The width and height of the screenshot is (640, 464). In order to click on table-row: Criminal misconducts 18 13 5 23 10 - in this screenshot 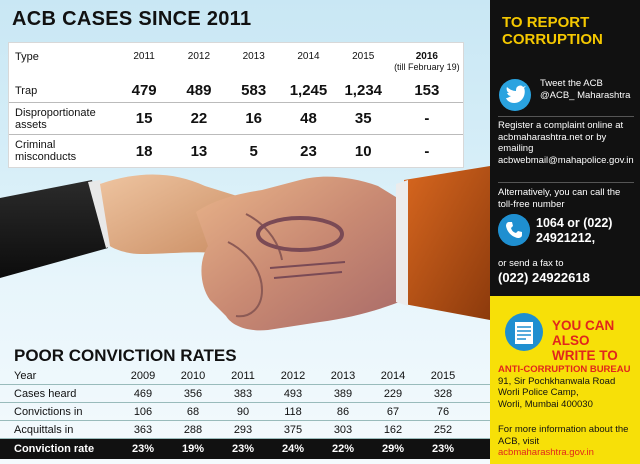, I will do `click(236, 151)`.